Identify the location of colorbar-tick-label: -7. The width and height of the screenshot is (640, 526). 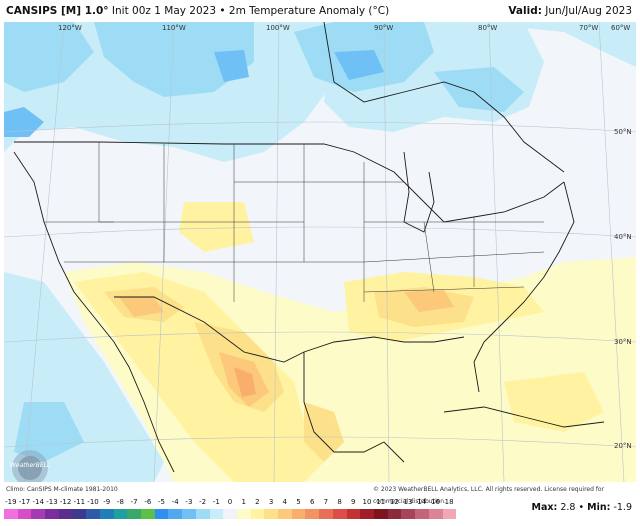
(134, 502).